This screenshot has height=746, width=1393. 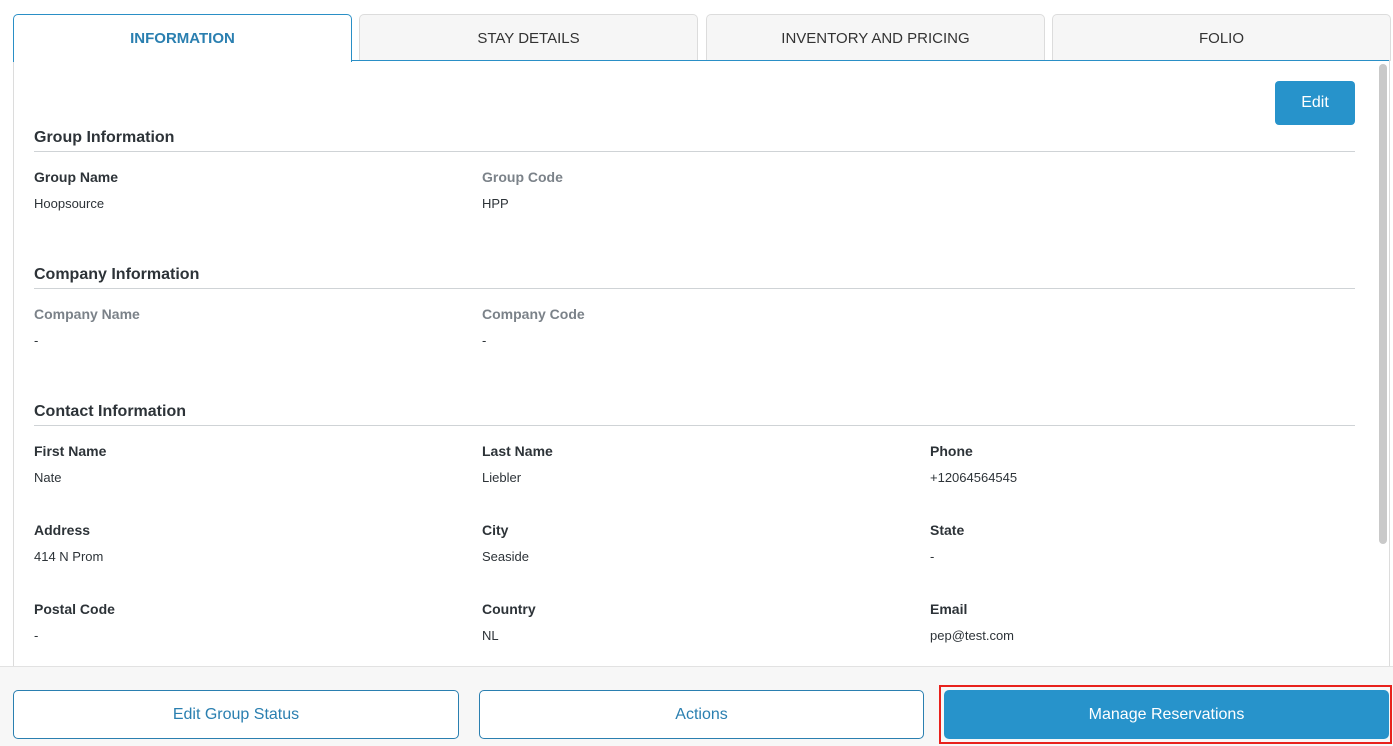 I want to click on tab-folio: FOLIO, so click(x=1221, y=37).